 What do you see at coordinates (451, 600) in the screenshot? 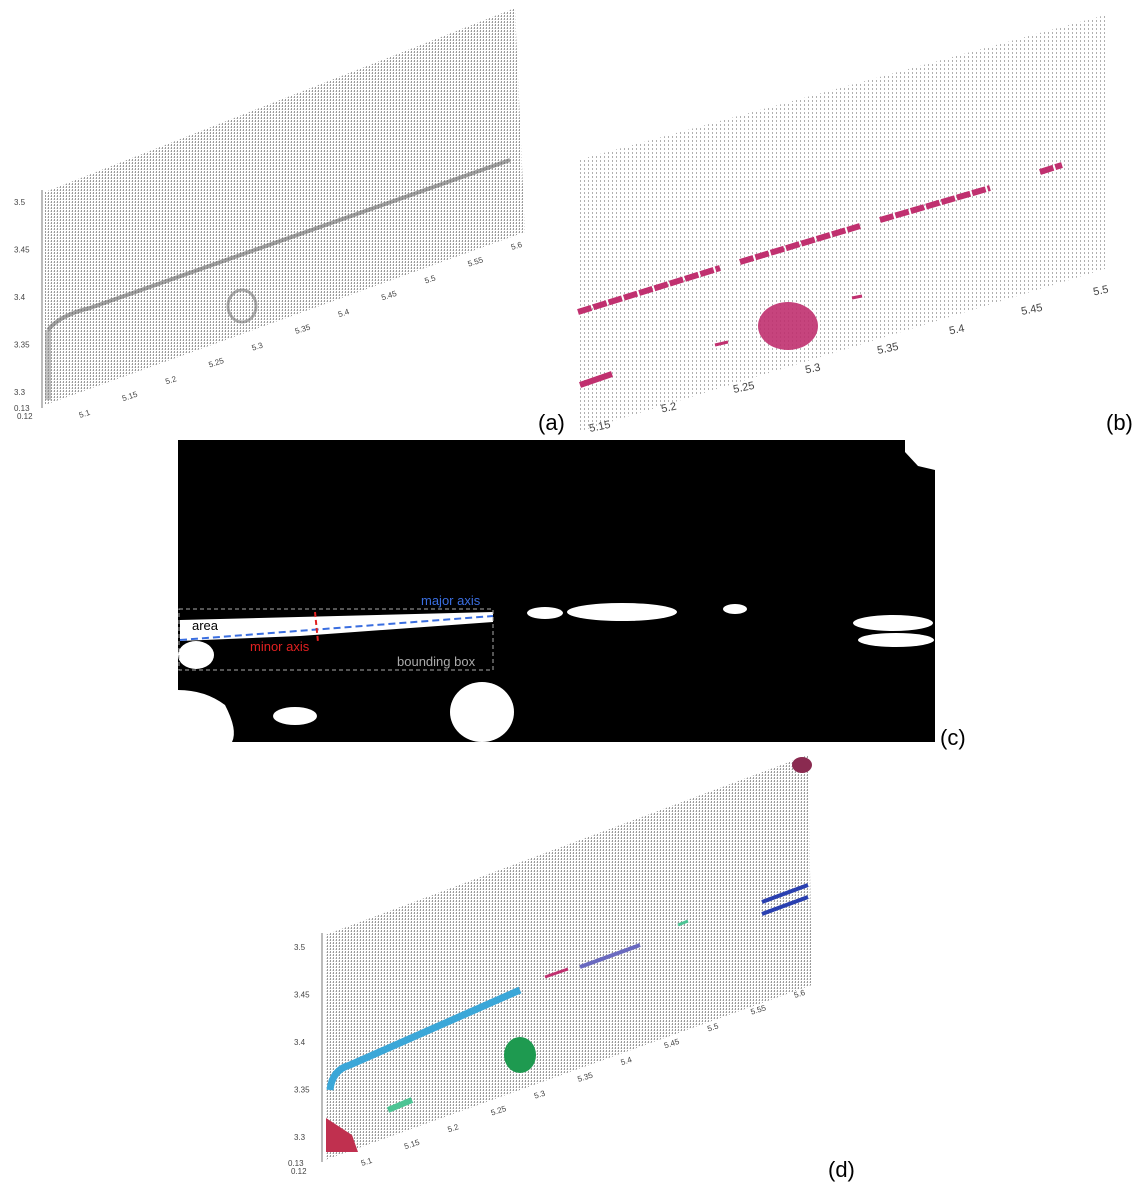
I see `annotation: major axis` at bounding box center [451, 600].